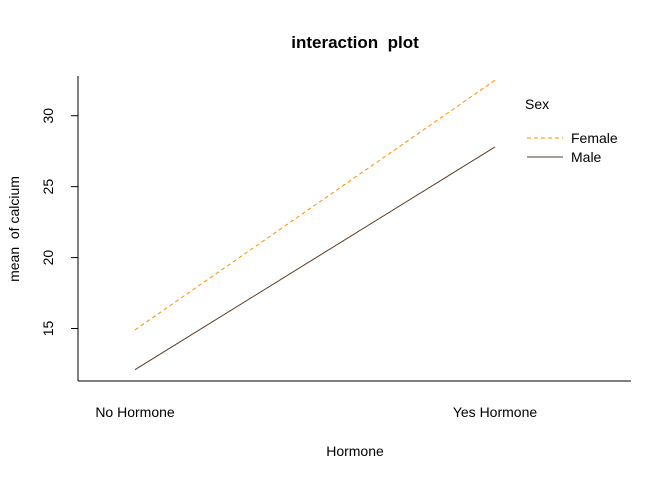 Image resolution: width=672 pixels, height=480 pixels. I want to click on chart-title: interaction plot, so click(355, 42).